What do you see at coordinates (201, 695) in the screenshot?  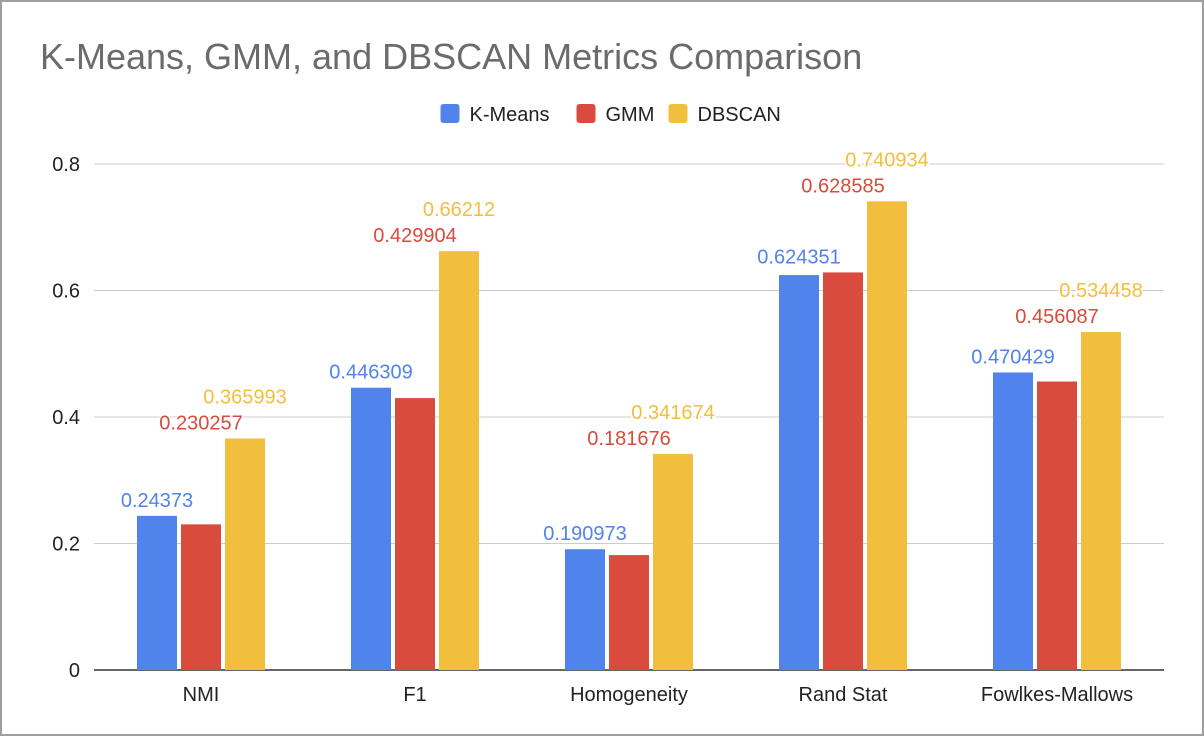 I see `x-tick-label: NMI` at bounding box center [201, 695].